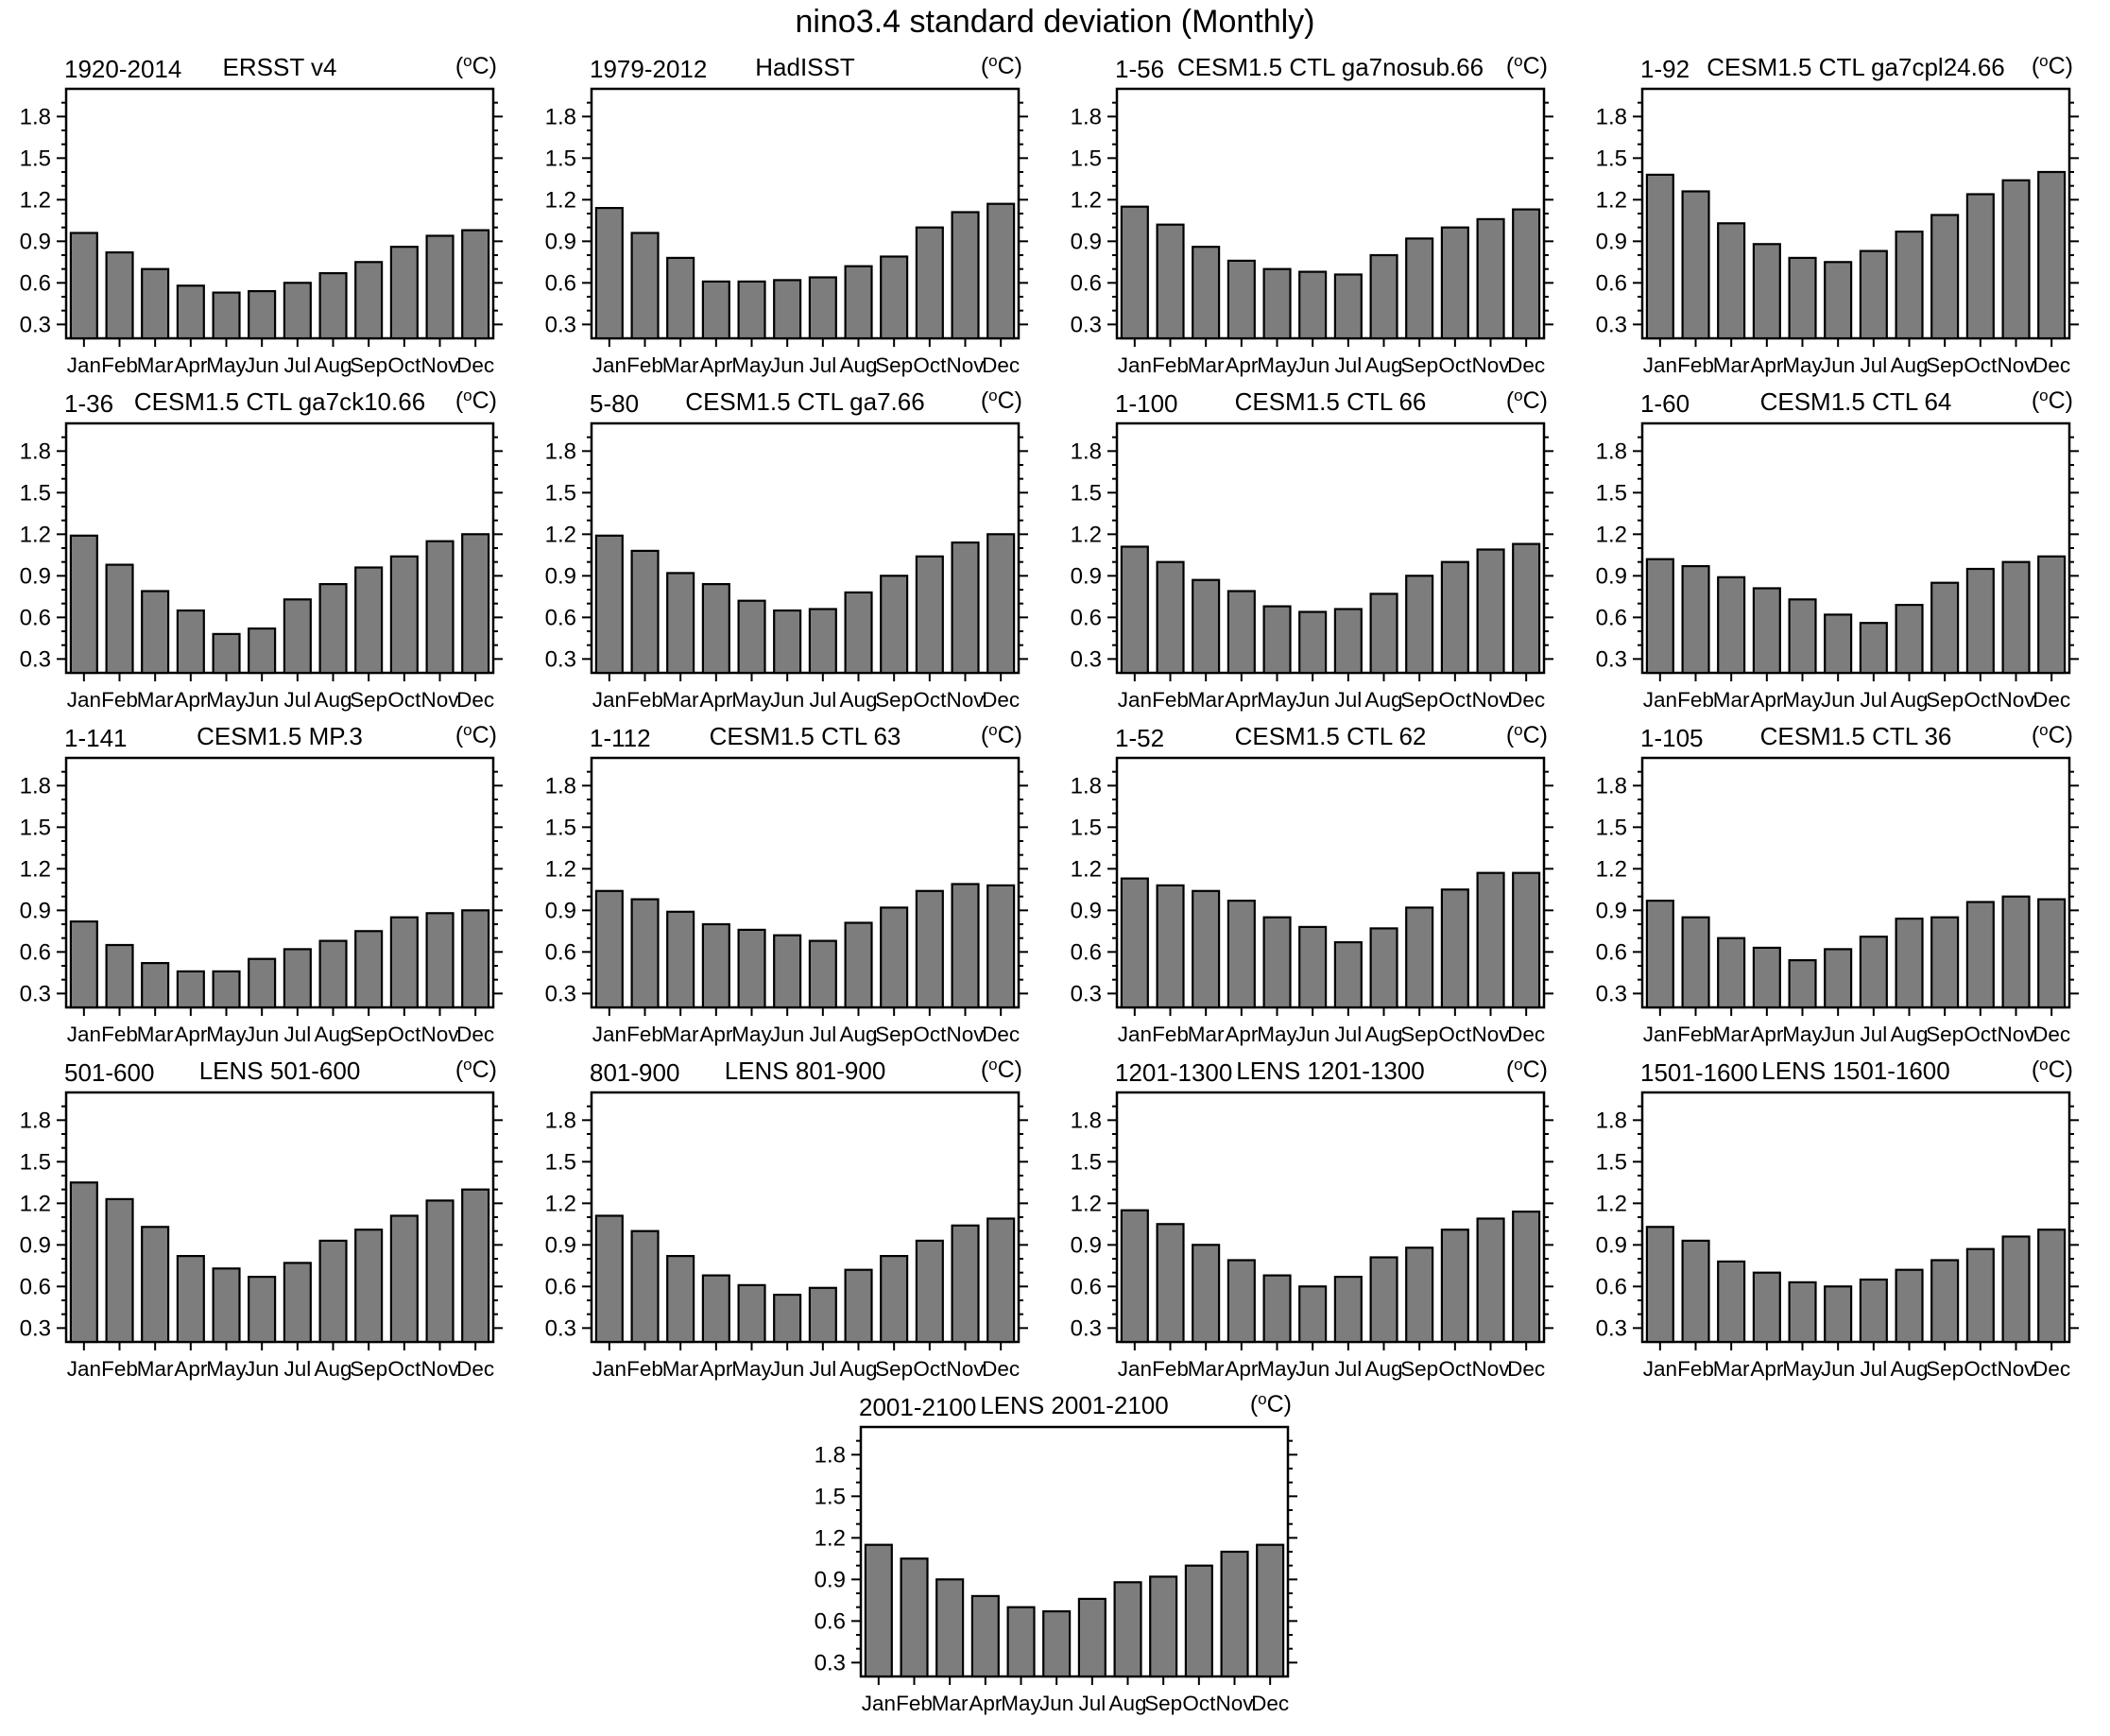 This screenshot has height=1736, width=2110. I want to click on panel-period: 1-56, so click(1139, 69).